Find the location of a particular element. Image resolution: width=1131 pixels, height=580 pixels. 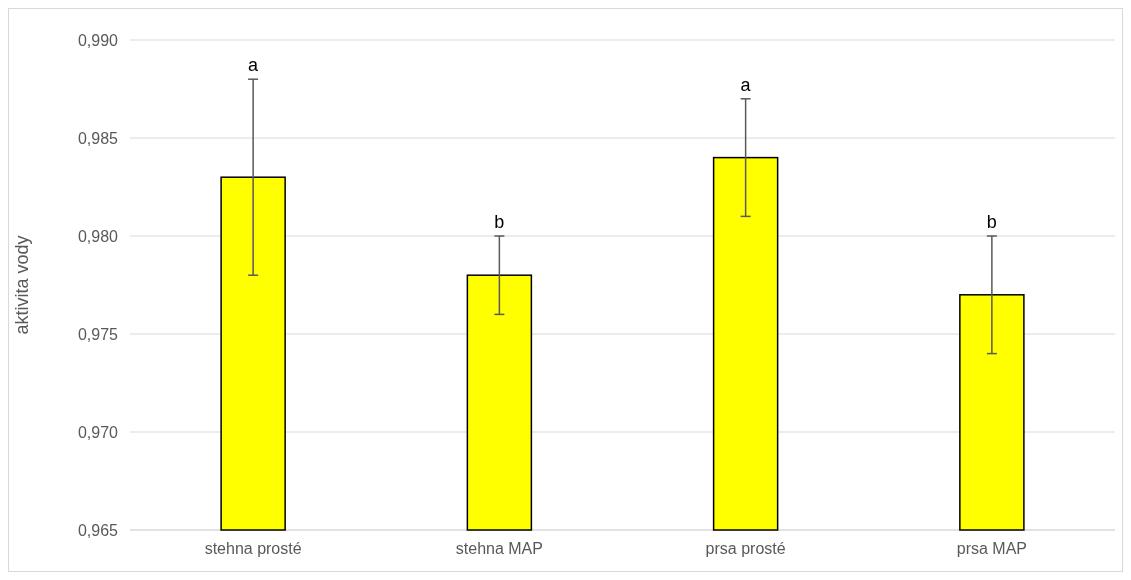

y-tick-label: 0,970 is located at coordinates (98, 432).